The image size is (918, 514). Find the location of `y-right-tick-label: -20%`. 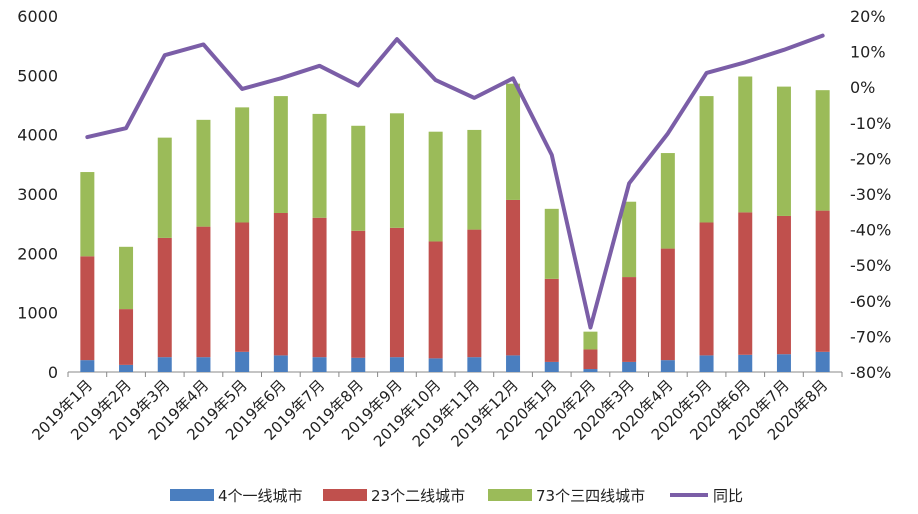

y-right-tick-label: -20% is located at coordinates (870, 158).